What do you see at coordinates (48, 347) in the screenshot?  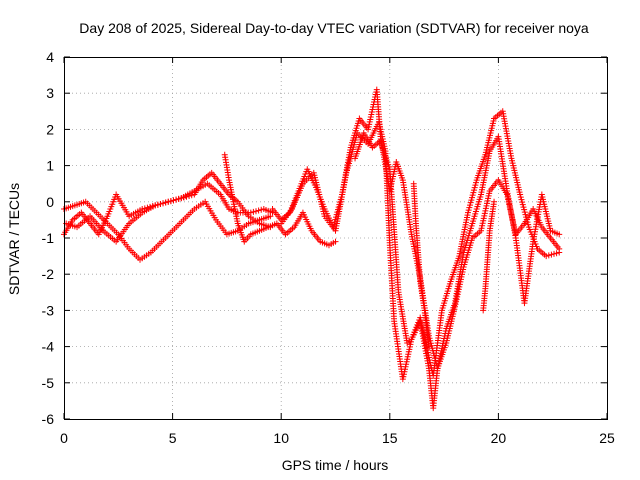 I see `y-tick-label: -4` at bounding box center [48, 347].